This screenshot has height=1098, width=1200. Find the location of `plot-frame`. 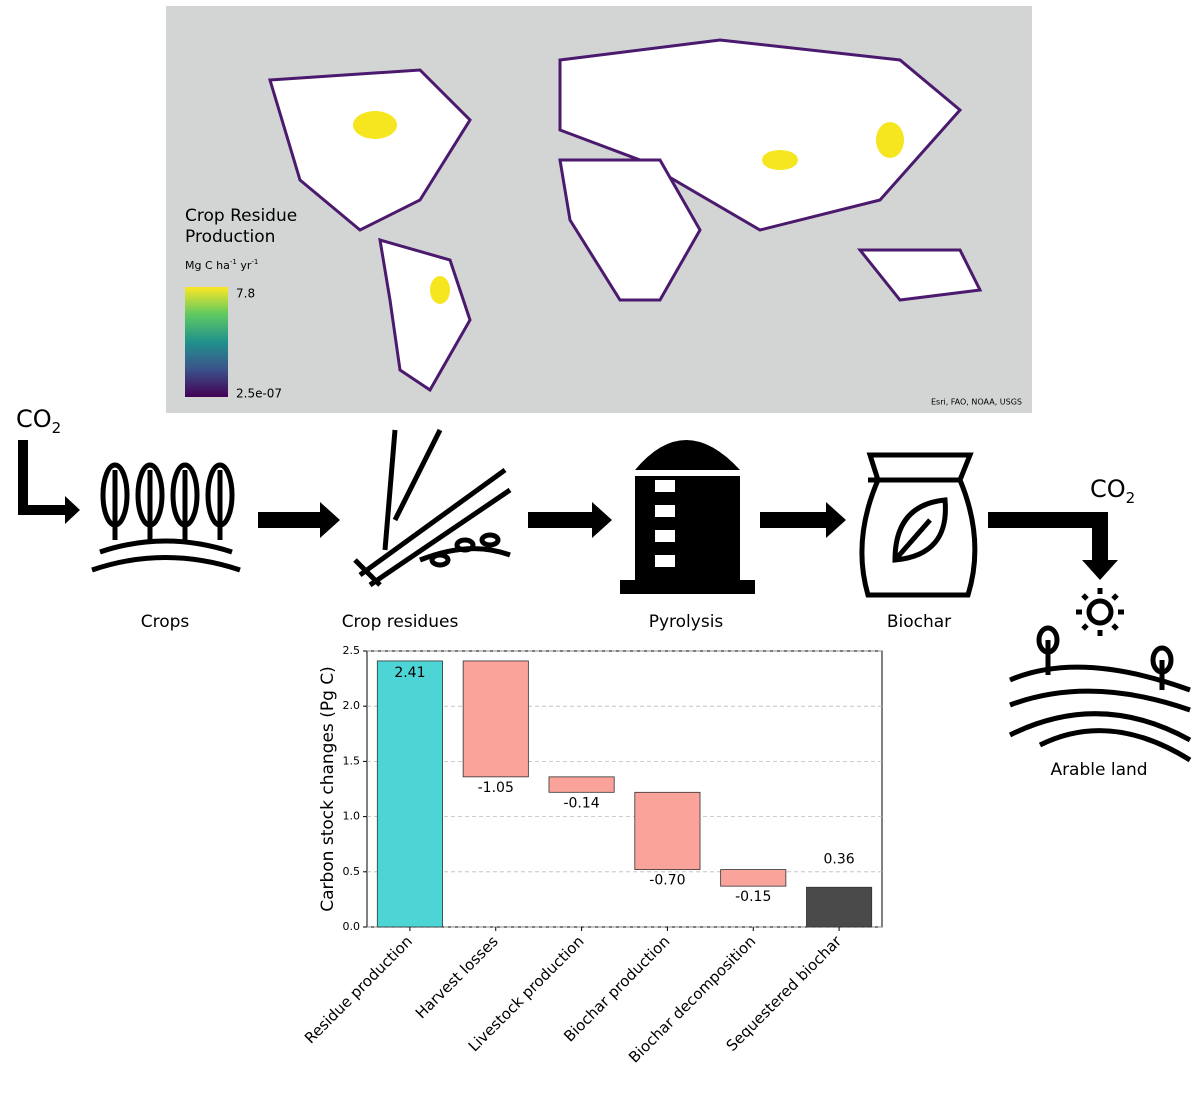

plot-frame is located at coordinates (624, 789).